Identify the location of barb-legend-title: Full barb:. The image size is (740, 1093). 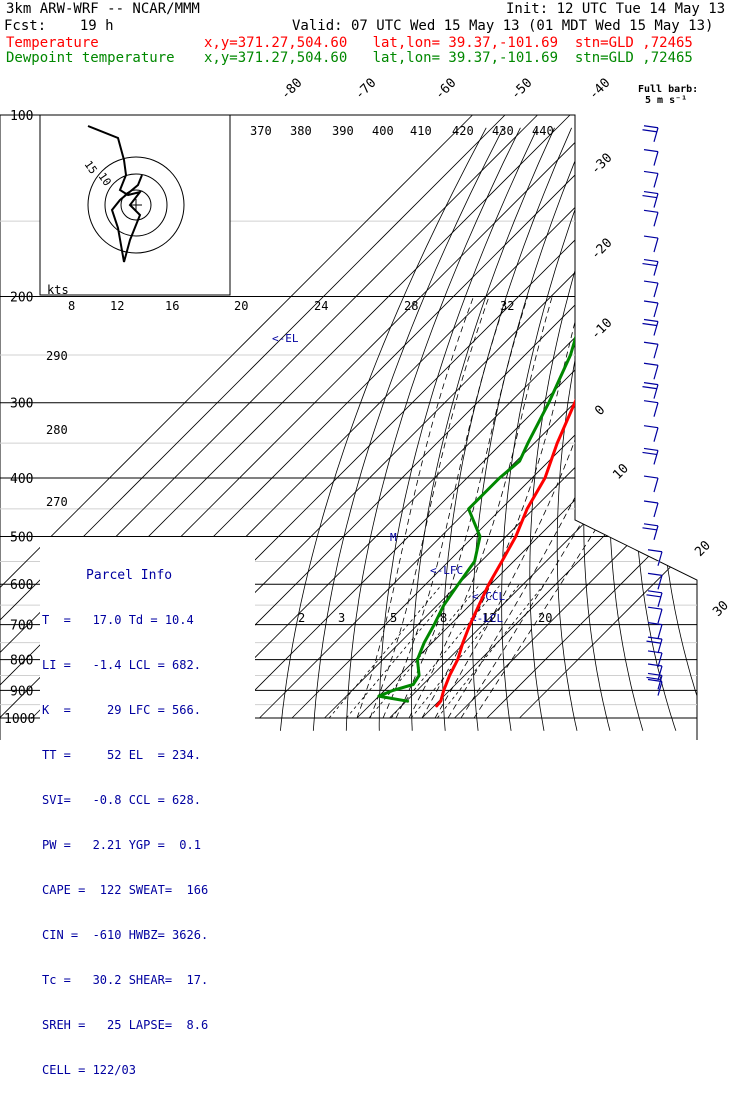
(668, 89).